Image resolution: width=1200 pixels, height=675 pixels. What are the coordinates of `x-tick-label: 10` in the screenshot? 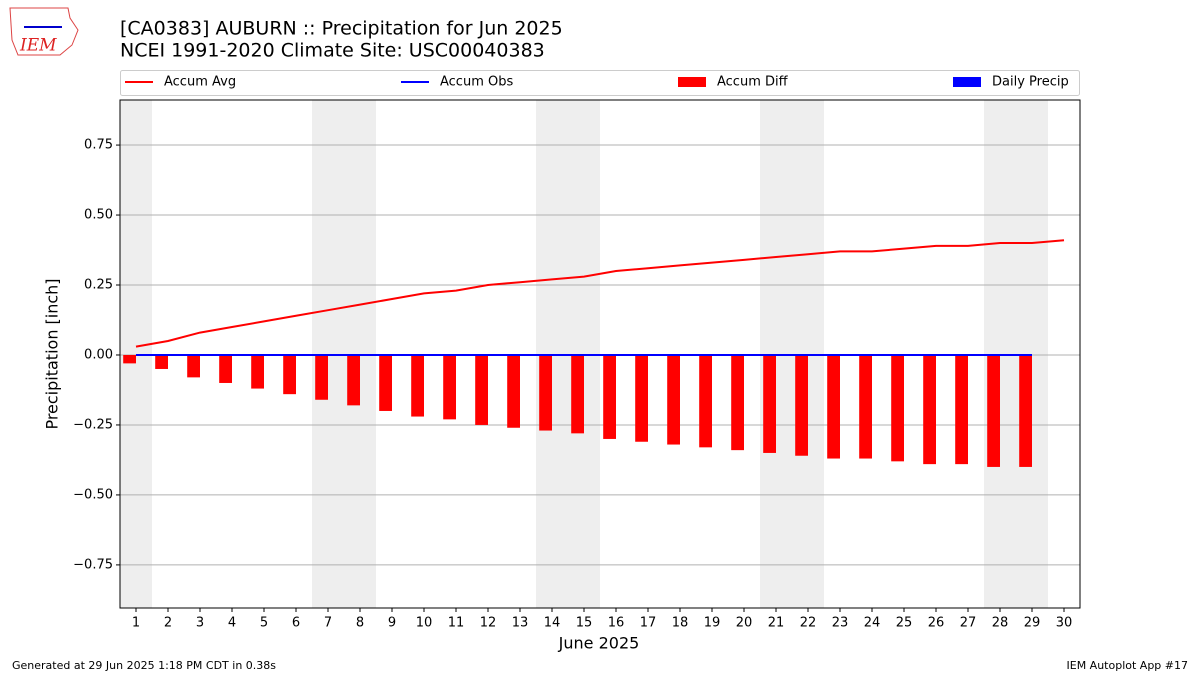 It's located at (424, 623).